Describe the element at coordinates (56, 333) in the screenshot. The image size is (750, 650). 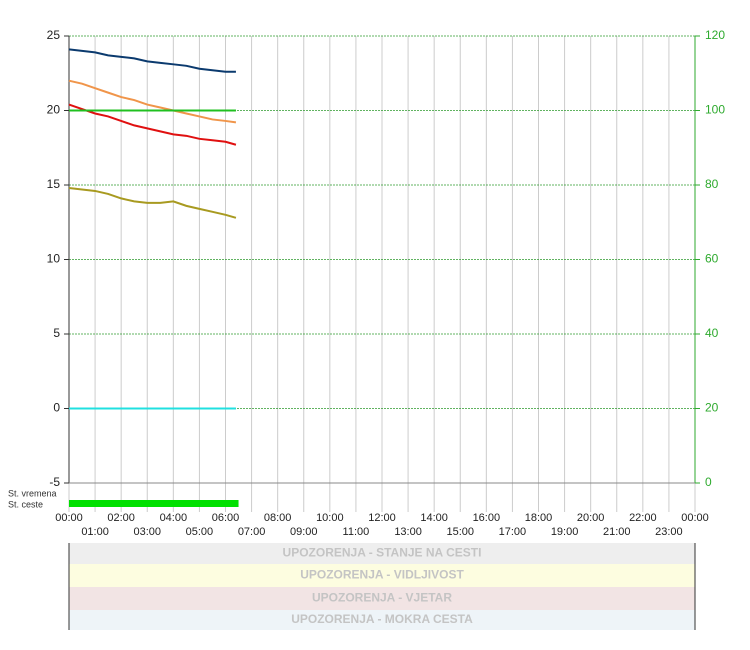
I see `y-tick-label: 5` at that location.